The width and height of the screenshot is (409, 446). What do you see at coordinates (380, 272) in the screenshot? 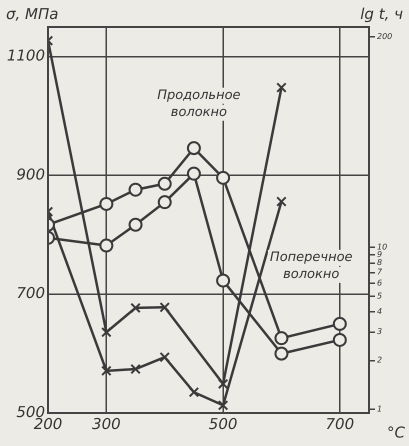
I see `y2-tick-label: 7` at bounding box center [380, 272].